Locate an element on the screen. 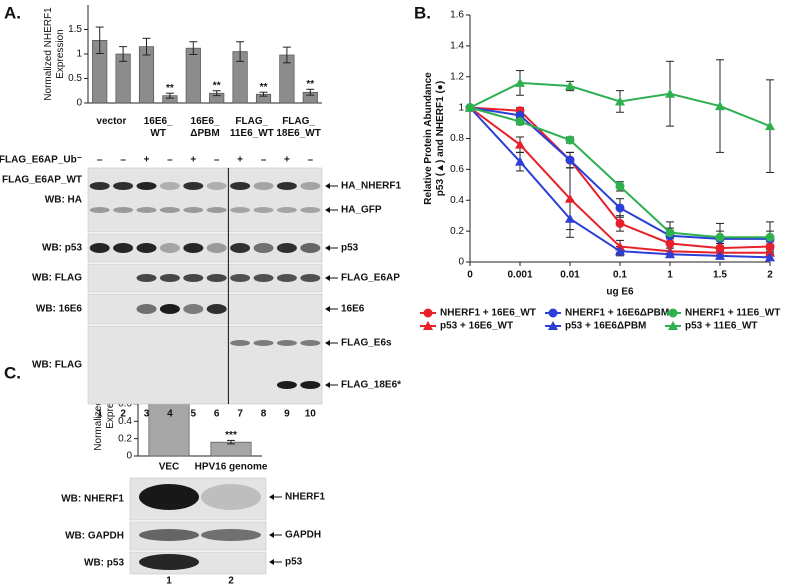  legend-item: NHERF1 + 11E6_WT is located at coordinates (722, 313).